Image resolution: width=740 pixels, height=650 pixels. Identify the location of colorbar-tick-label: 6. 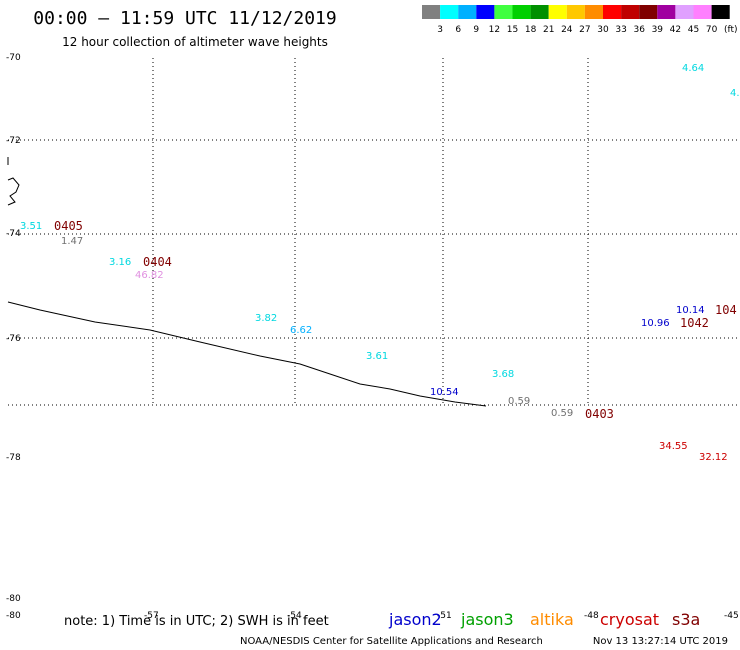
(458, 30).